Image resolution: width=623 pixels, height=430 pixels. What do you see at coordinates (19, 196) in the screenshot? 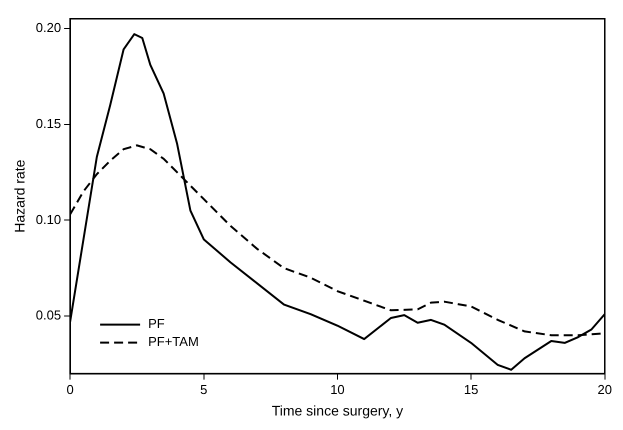
I see `y-axis-title: Hazard rate` at bounding box center [19, 196].